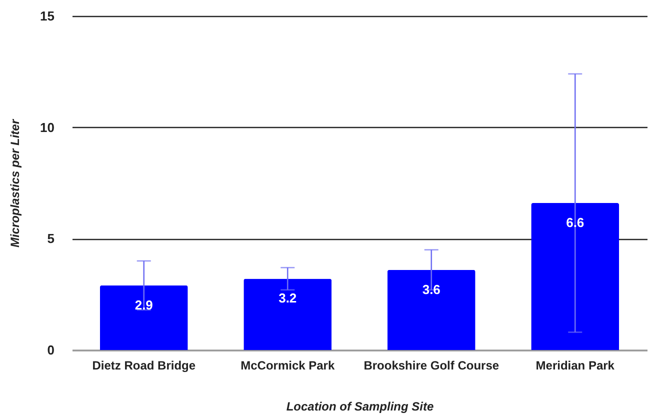 The width and height of the screenshot is (649, 416). What do you see at coordinates (575, 365) in the screenshot?
I see `x-tick-label: Meridian Park` at bounding box center [575, 365].